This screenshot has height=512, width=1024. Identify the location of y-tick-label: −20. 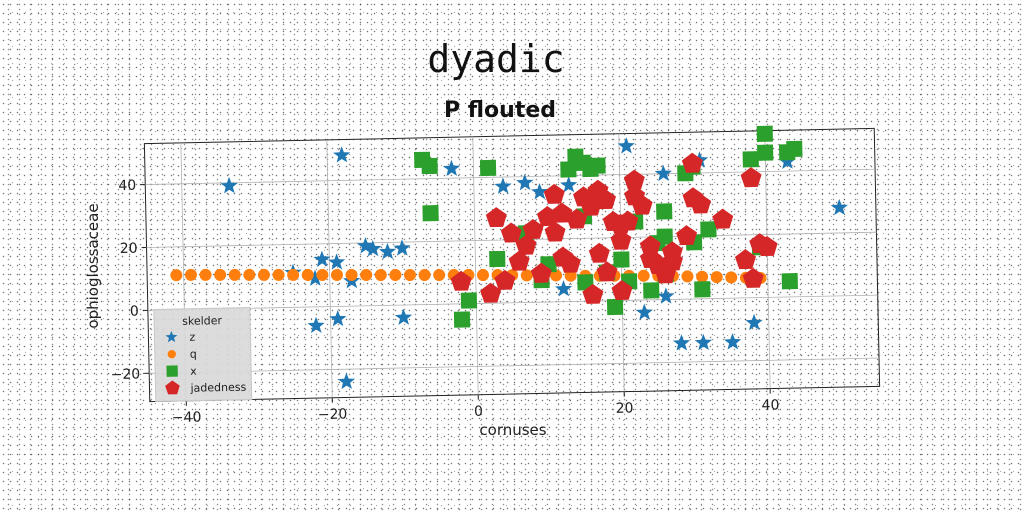
(126, 374).